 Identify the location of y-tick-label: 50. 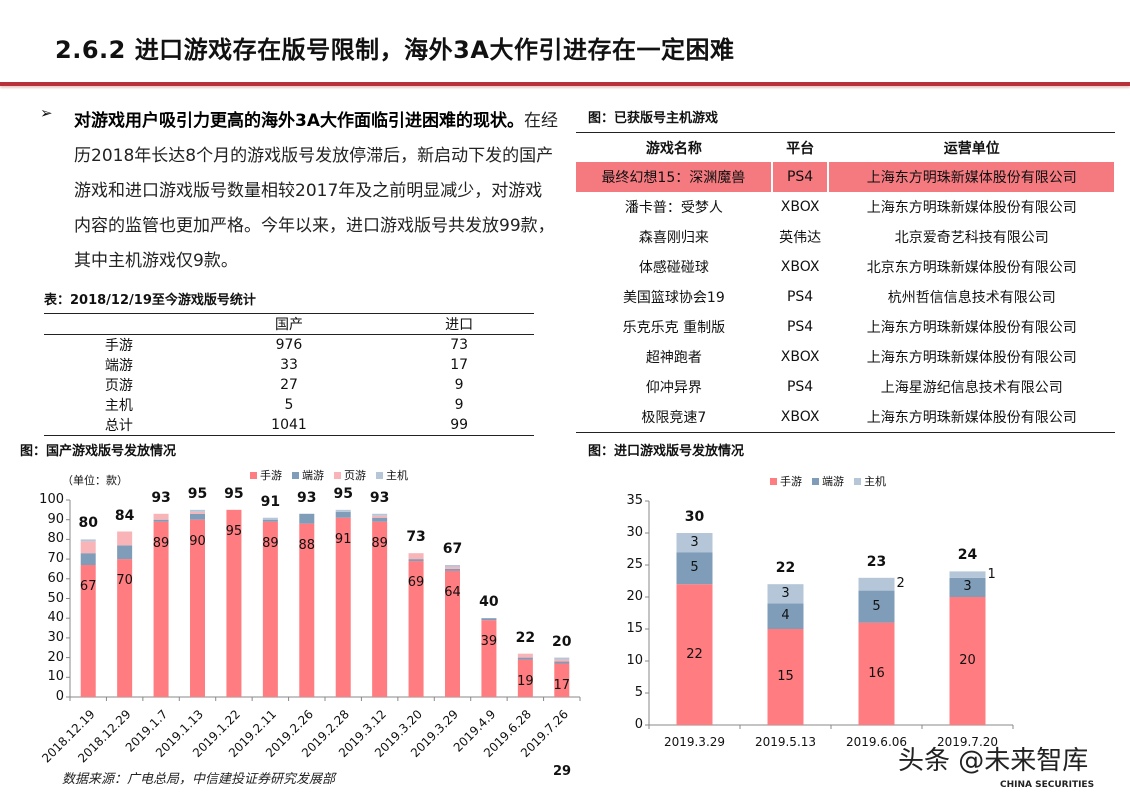
(55, 598).